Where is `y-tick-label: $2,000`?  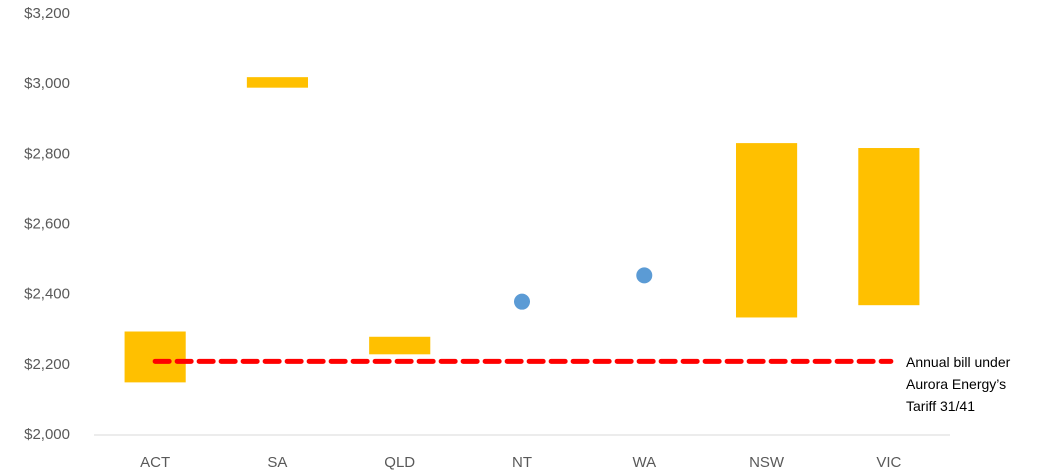
y-tick-label: $2,000 is located at coordinates (47, 434).